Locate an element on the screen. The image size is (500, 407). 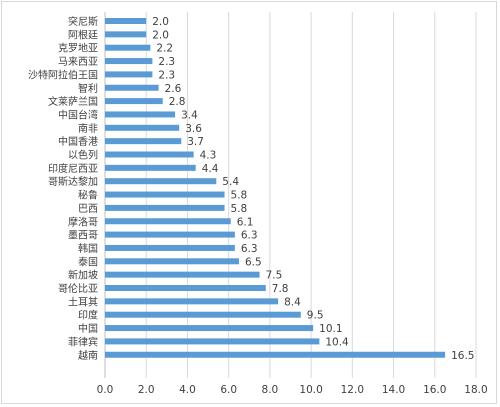
data-label: 16.5 is located at coordinates (462, 356).